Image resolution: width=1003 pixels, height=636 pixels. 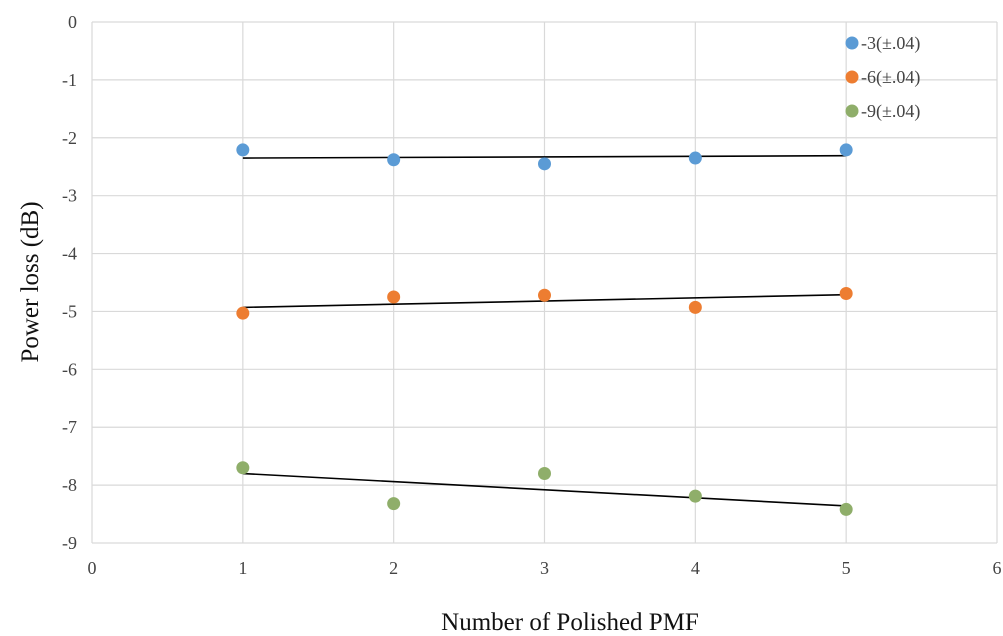 What do you see at coordinates (69, 369) in the screenshot?
I see `y-tick-label: -6` at bounding box center [69, 369].